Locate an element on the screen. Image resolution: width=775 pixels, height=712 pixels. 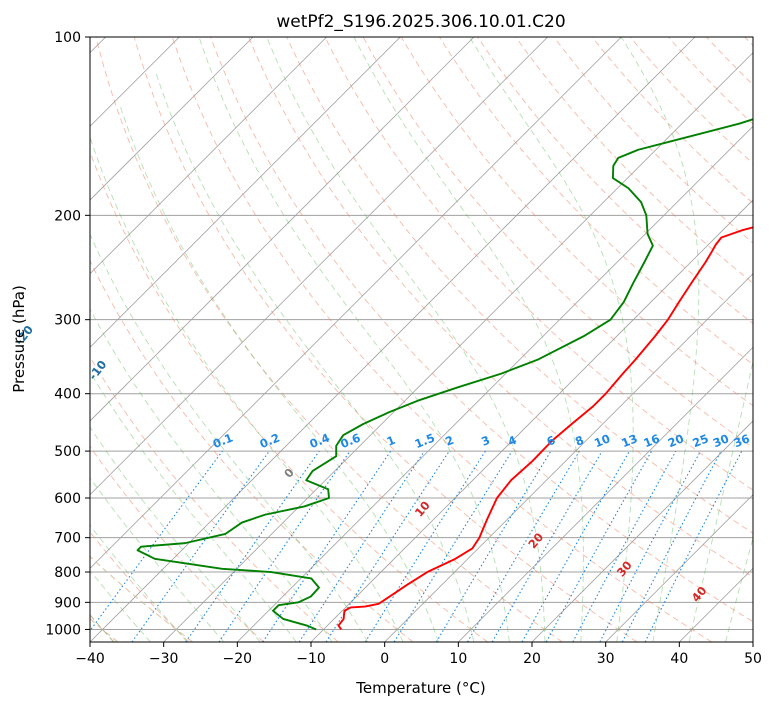
y-axis-title: Pressure (hPa) is located at coordinates (19, 339).